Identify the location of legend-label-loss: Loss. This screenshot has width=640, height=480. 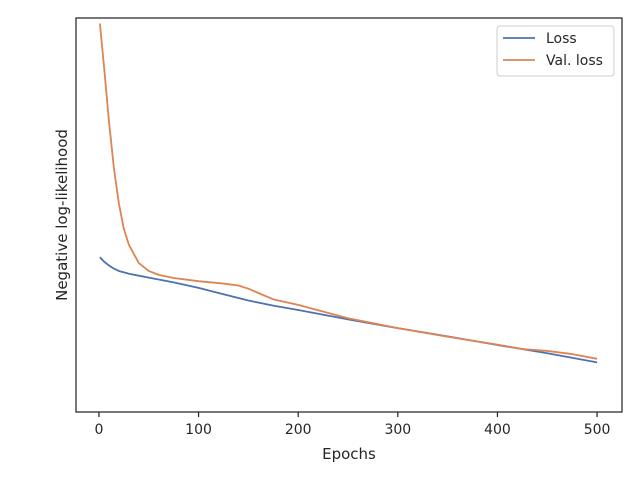
(561, 39).